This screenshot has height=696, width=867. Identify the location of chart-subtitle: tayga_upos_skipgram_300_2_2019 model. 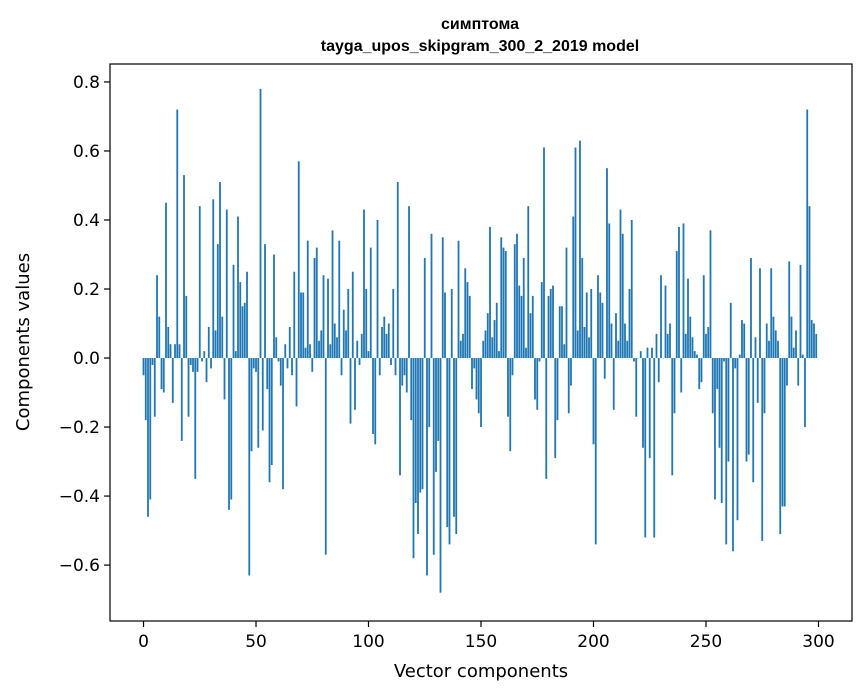
(480, 46).